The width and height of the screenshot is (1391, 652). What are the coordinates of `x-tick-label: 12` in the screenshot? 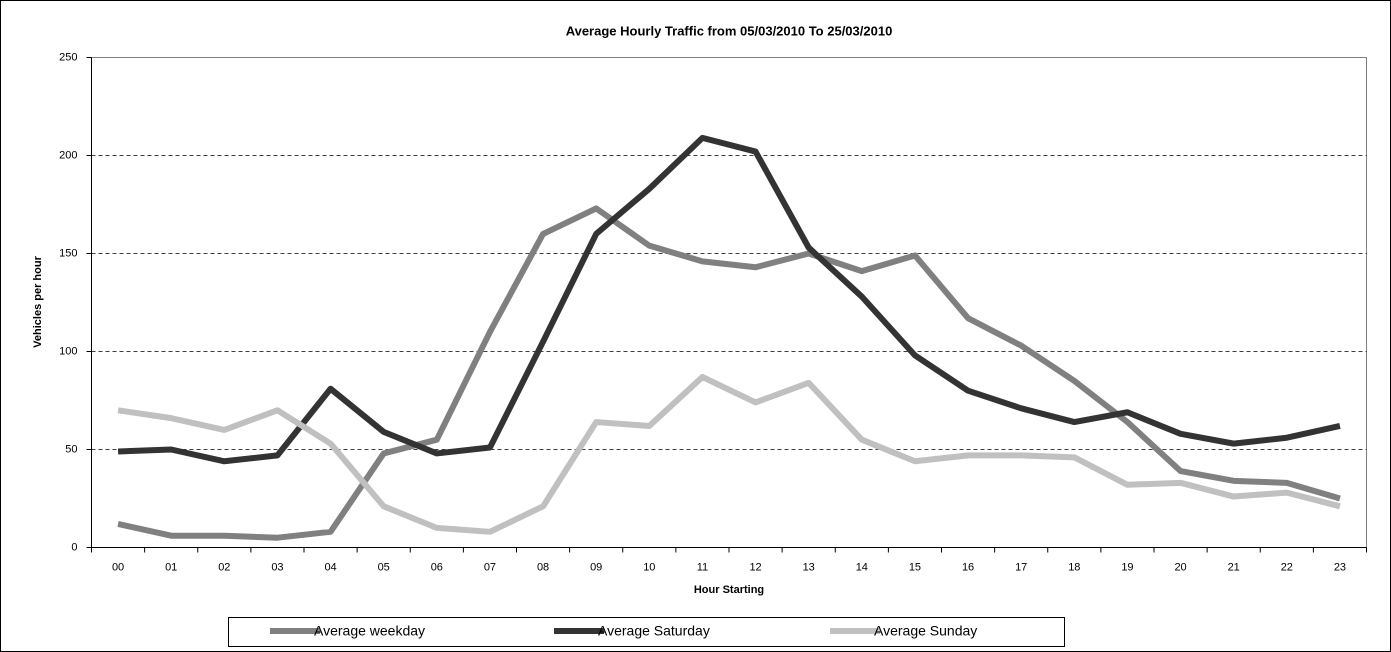 It's located at (755, 567).